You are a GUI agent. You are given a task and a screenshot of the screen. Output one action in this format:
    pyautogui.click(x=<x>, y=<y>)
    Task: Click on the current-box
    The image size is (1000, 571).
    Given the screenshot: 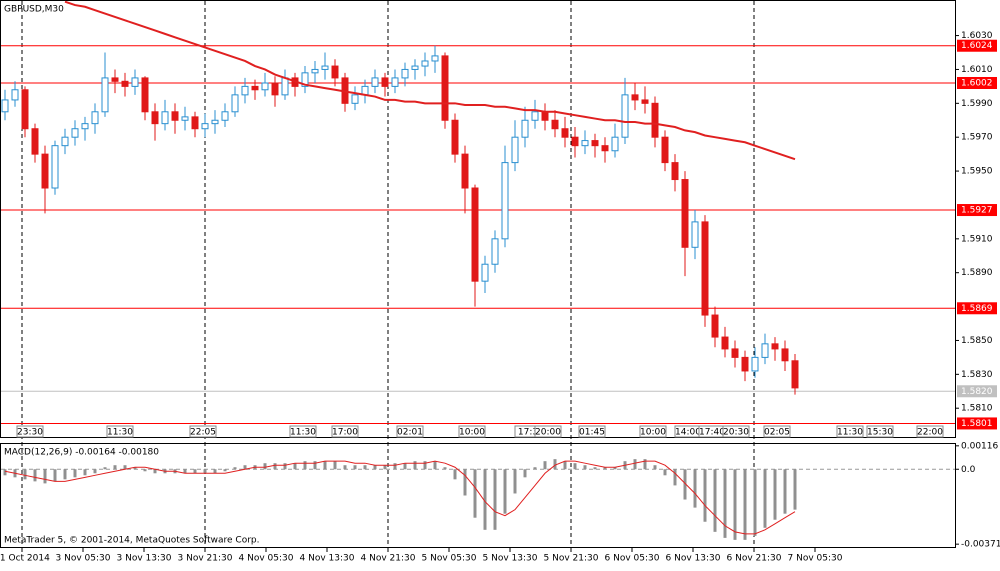 What is the action you would take?
    pyautogui.click(x=977, y=391)
    